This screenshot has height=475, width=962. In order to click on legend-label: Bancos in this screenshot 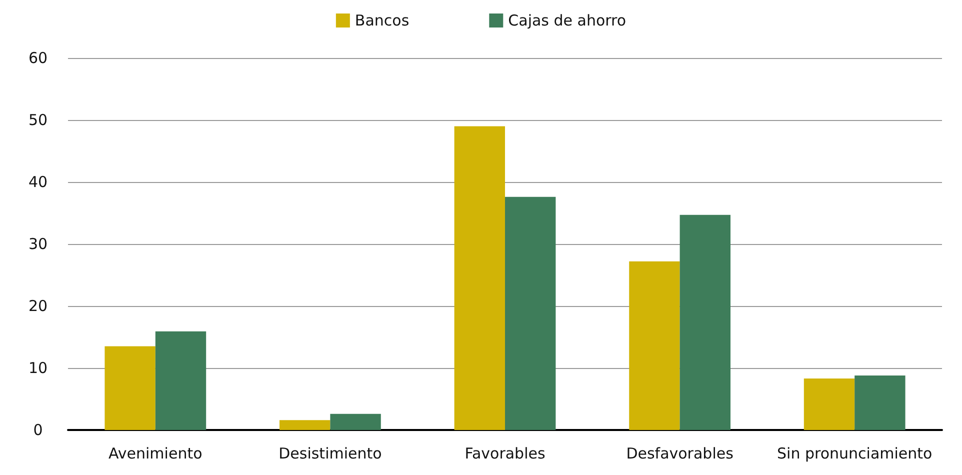, I will do `click(382, 21)`.